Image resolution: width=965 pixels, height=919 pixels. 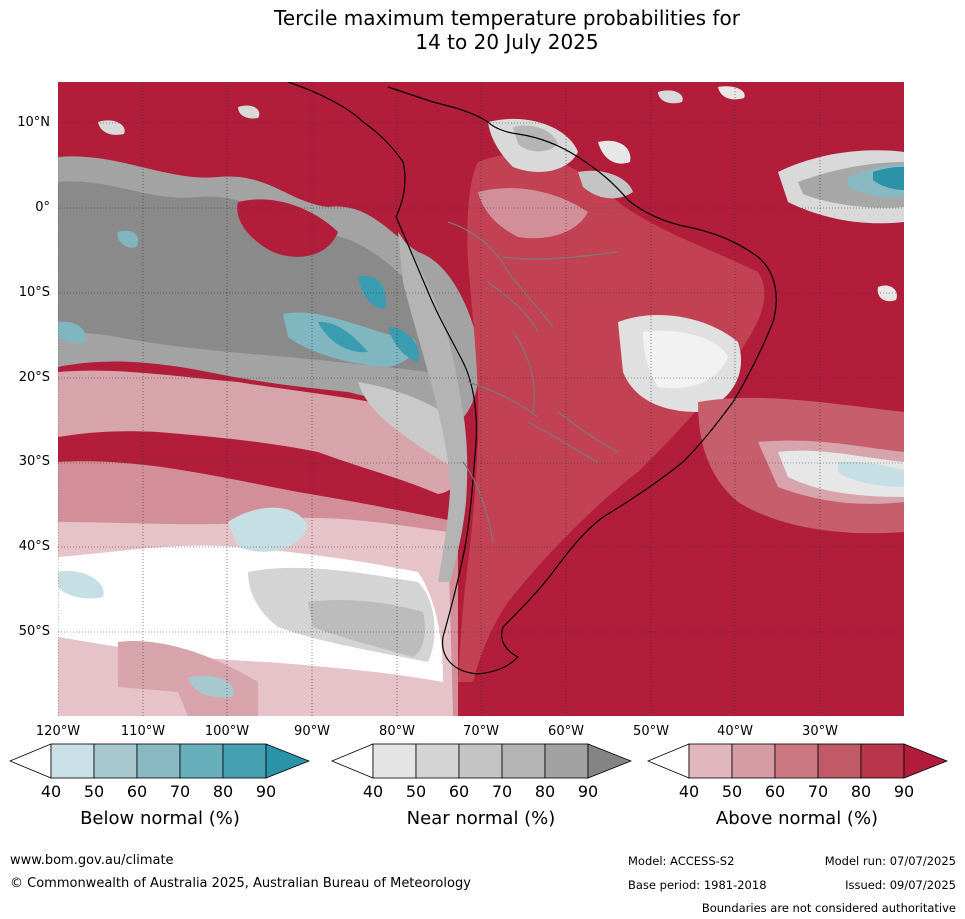 What do you see at coordinates (34, 292) in the screenshot?
I see `lat-label-10s: 10°S` at bounding box center [34, 292].